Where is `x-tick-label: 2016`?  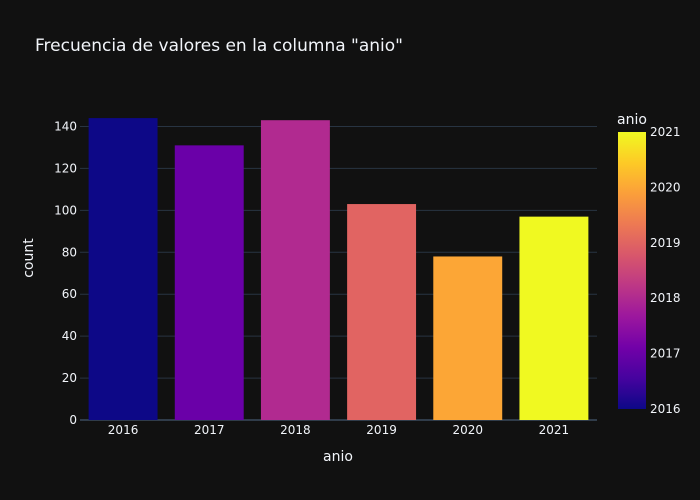 x-tick-label: 2016 is located at coordinates (123, 430).